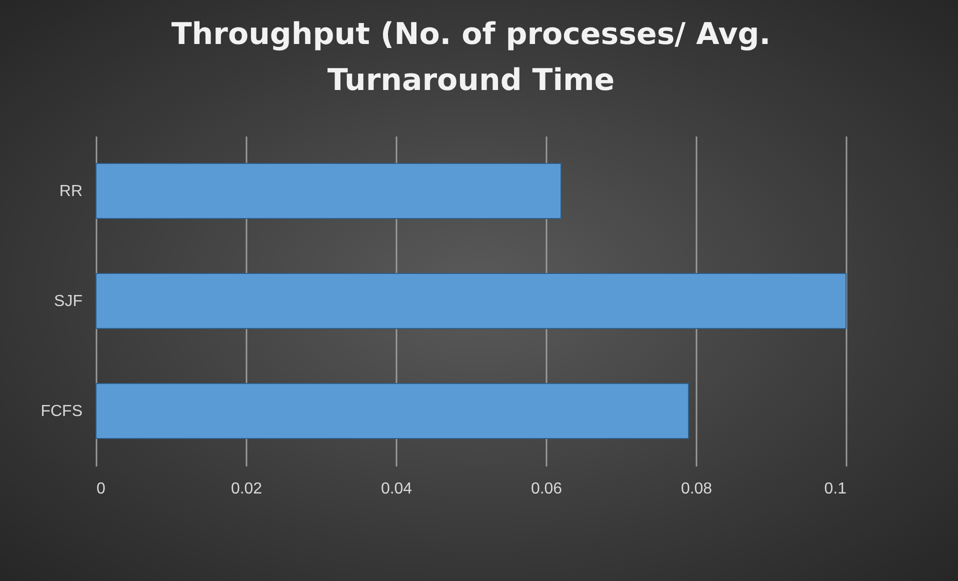 Image resolution: width=958 pixels, height=581 pixels. What do you see at coordinates (70, 191) in the screenshot?
I see `y-tick-label: RR` at bounding box center [70, 191].